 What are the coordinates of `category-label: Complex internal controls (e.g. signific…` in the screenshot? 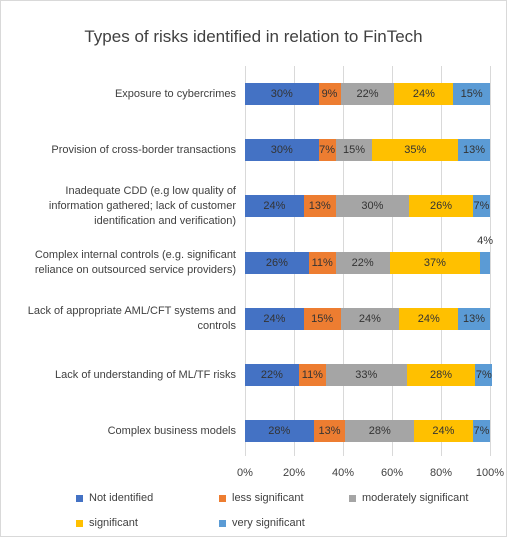 It's located at (135, 262).